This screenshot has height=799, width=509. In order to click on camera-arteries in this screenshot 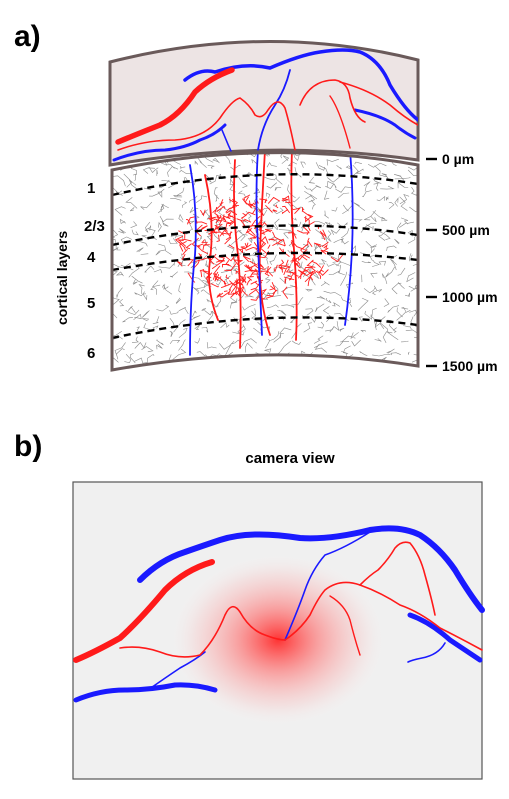, I will do `click(278, 602)`.